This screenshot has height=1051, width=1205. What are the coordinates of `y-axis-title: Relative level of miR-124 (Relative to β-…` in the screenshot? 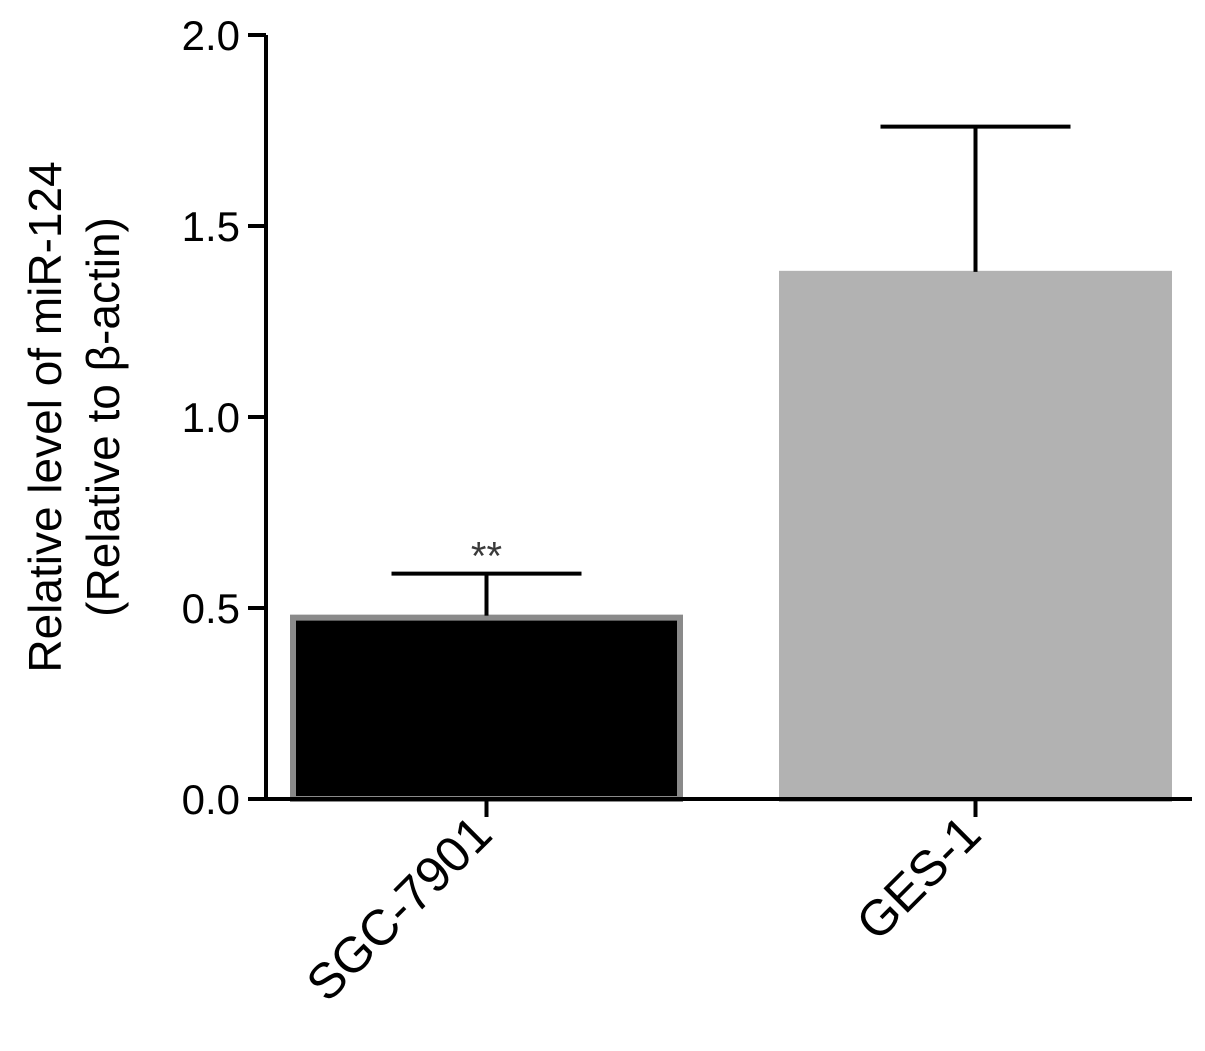 It's located at (74, 416).